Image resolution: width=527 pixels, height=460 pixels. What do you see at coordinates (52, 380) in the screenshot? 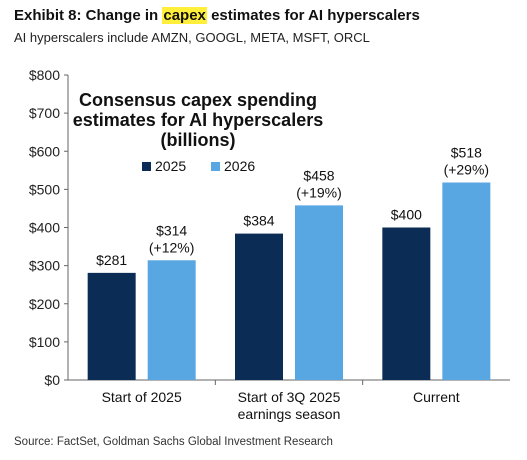
I see `y-tick-label: $0` at bounding box center [52, 380].